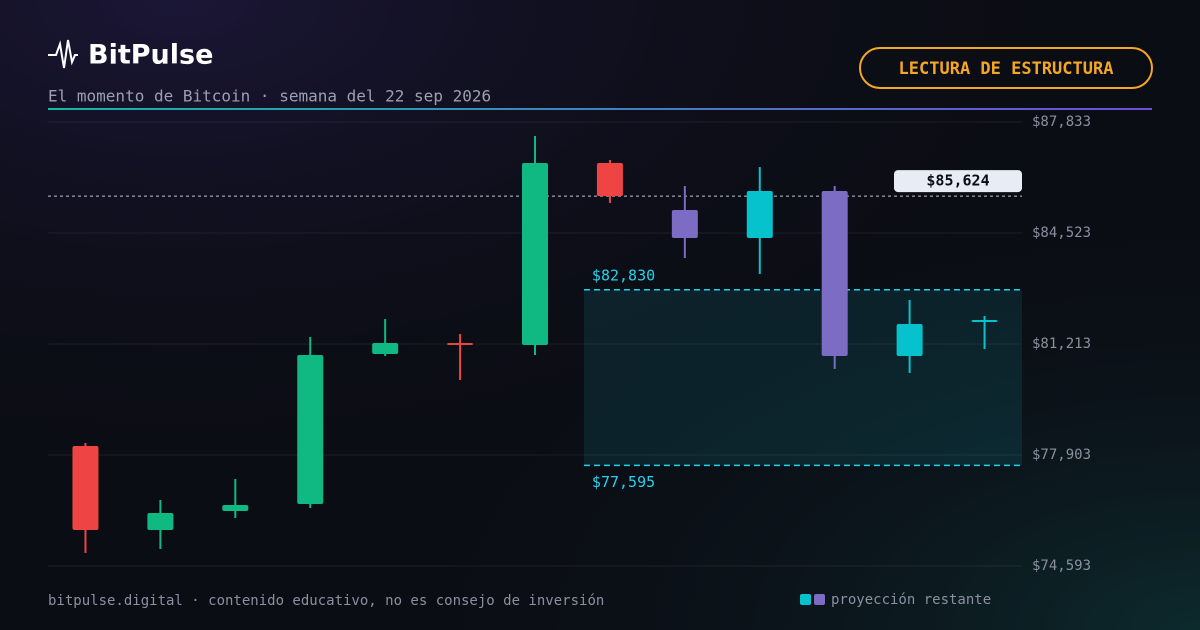  I want to click on price-tag-label: $85,624, so click(957, 181).